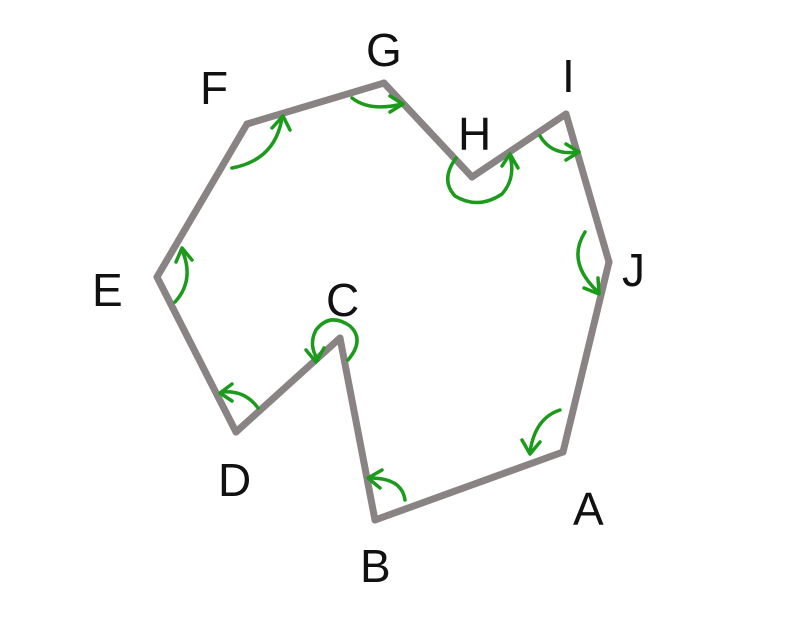 The image size is (794, 628). What do you see at coordinates (357, 429) in the screenshot?
I see `edge-b-c` at bounding box center [357, 429].